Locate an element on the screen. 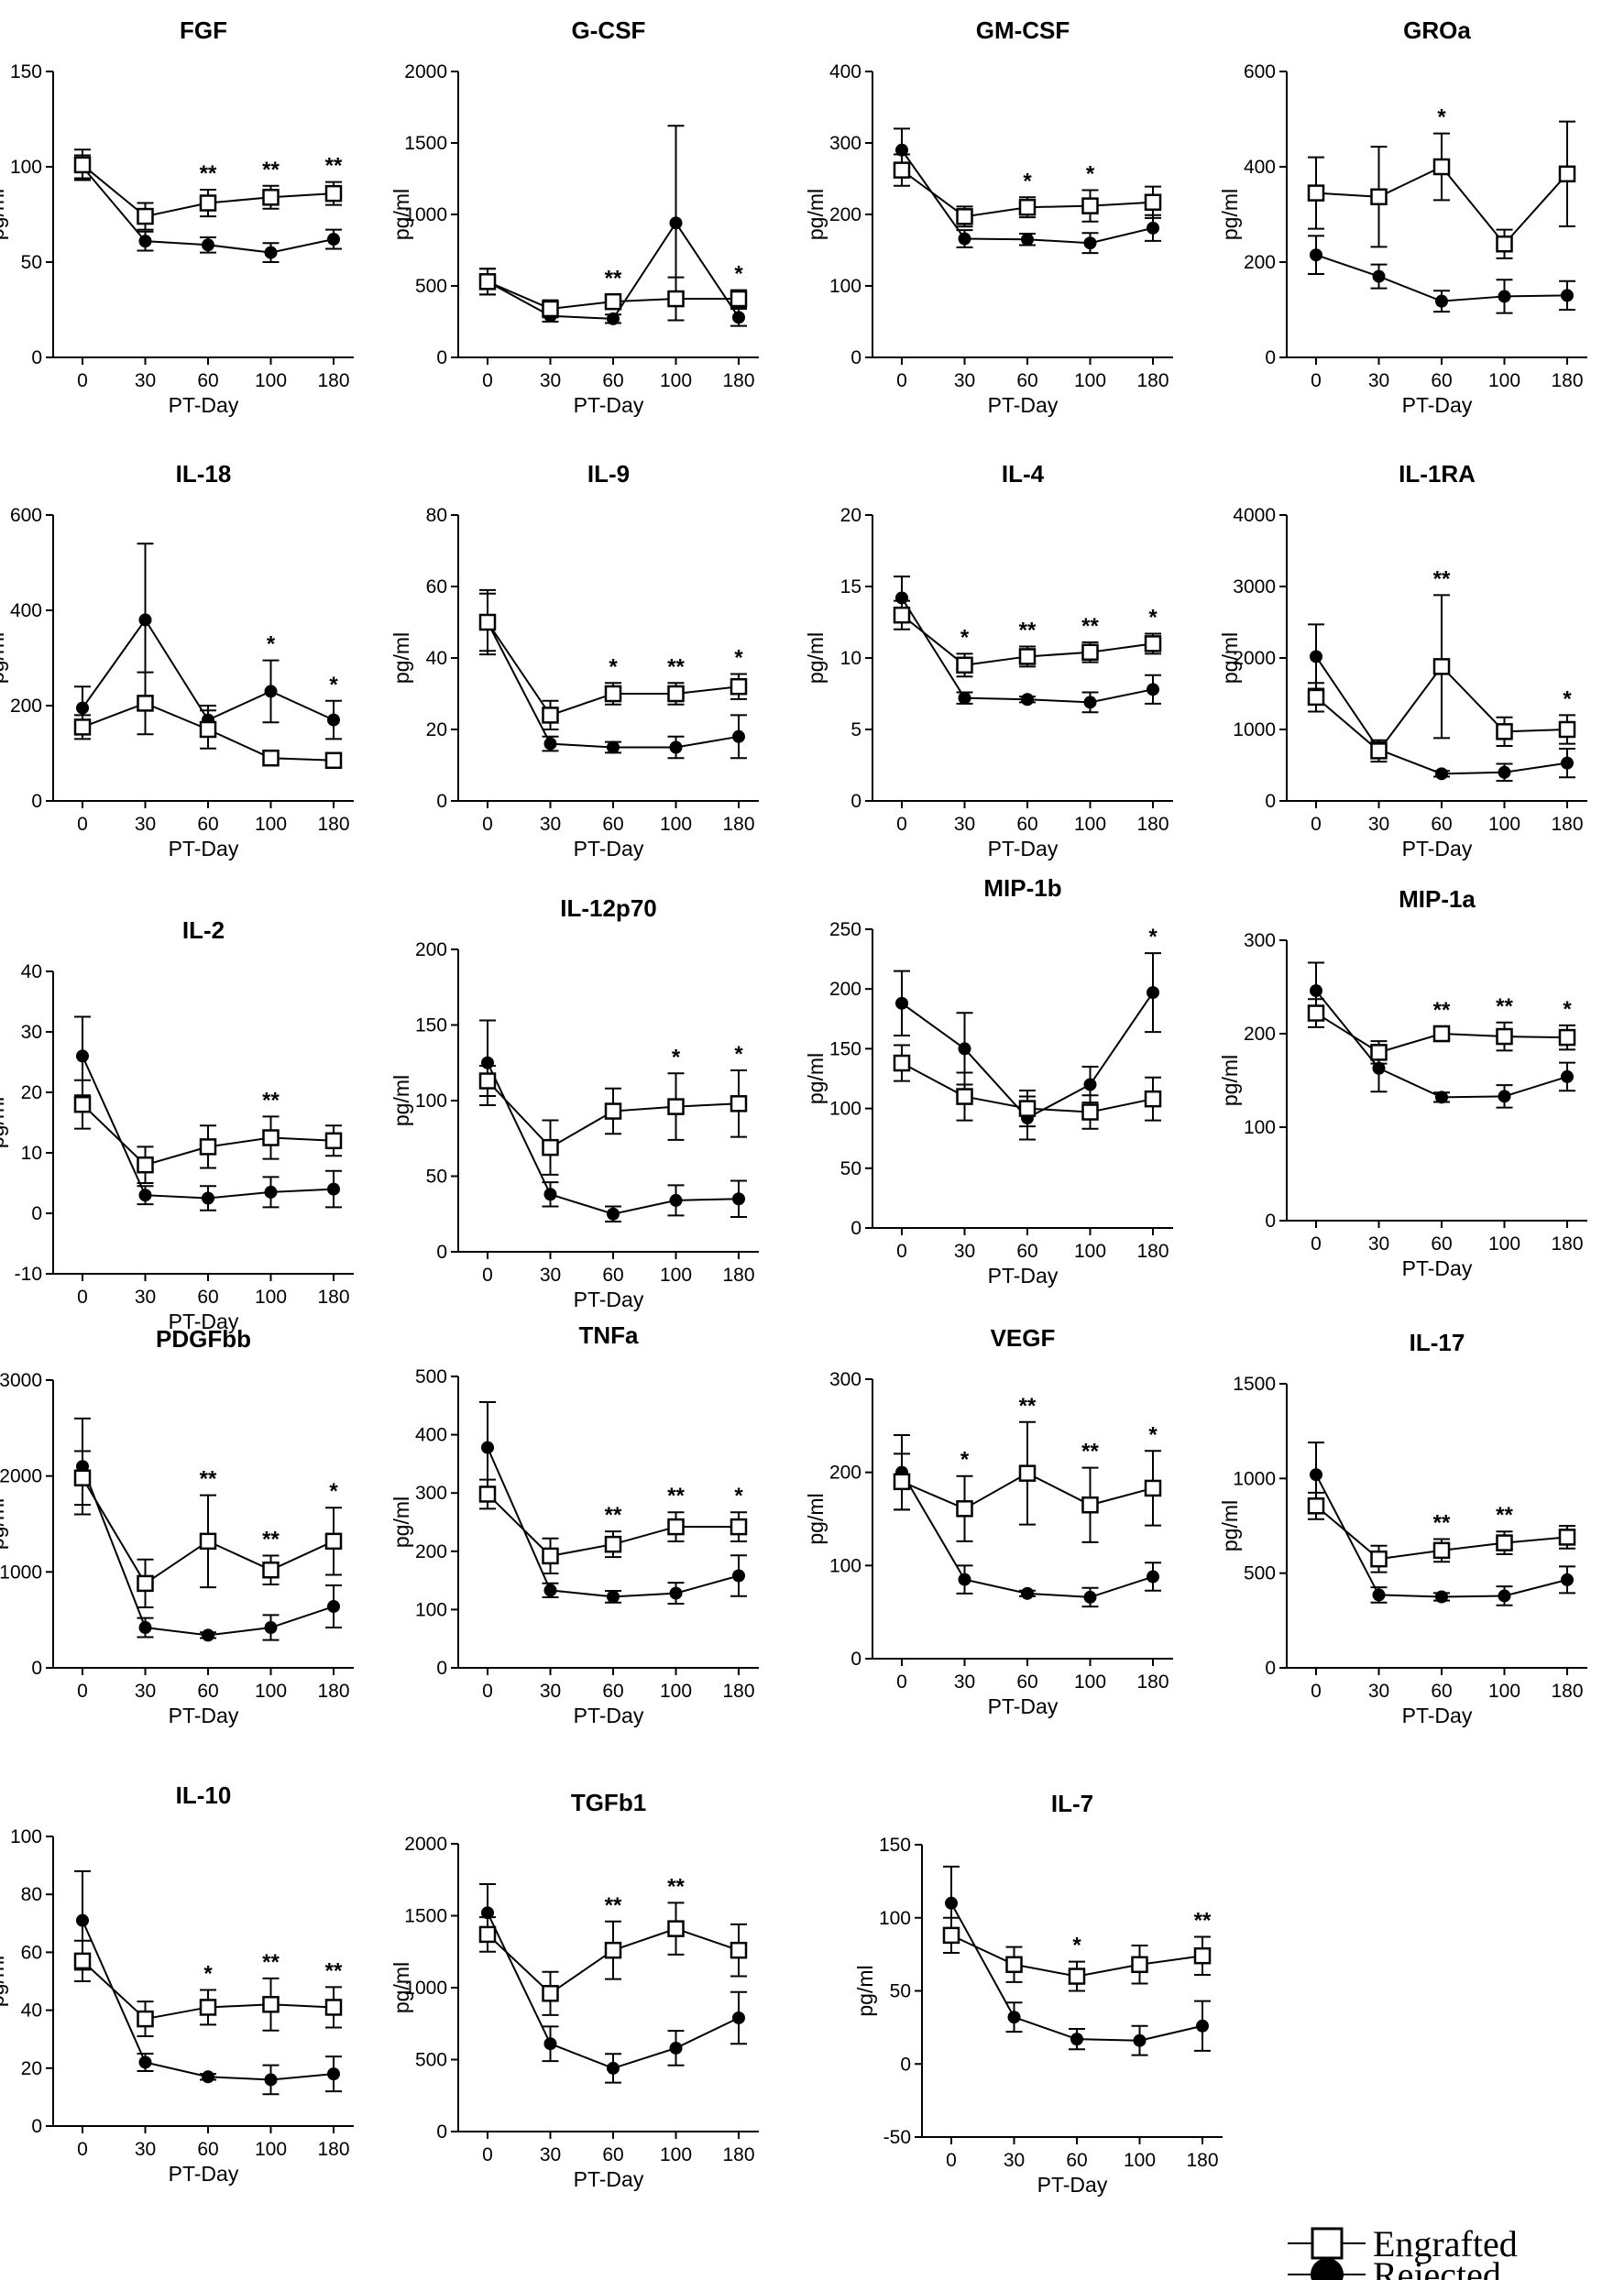  y-tick-label: 15 is located at coordinates (850, 586).